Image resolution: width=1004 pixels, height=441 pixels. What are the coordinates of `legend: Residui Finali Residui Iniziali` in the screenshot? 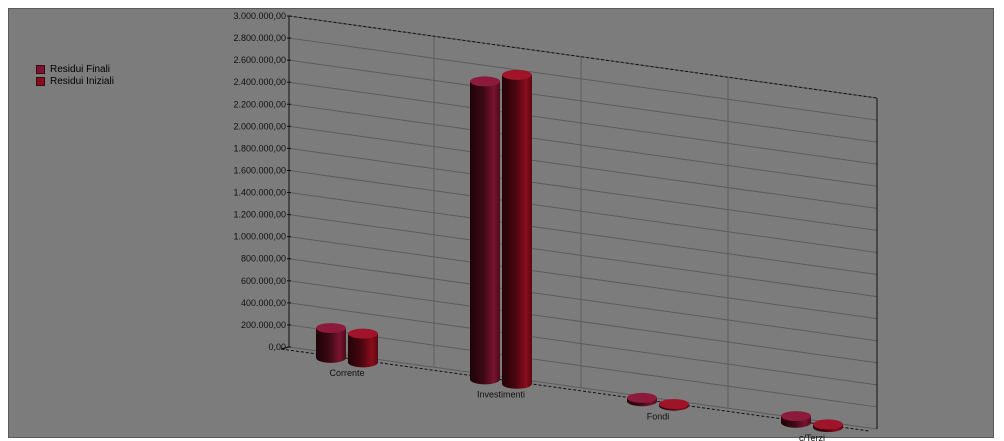 It's located at (75, 75).